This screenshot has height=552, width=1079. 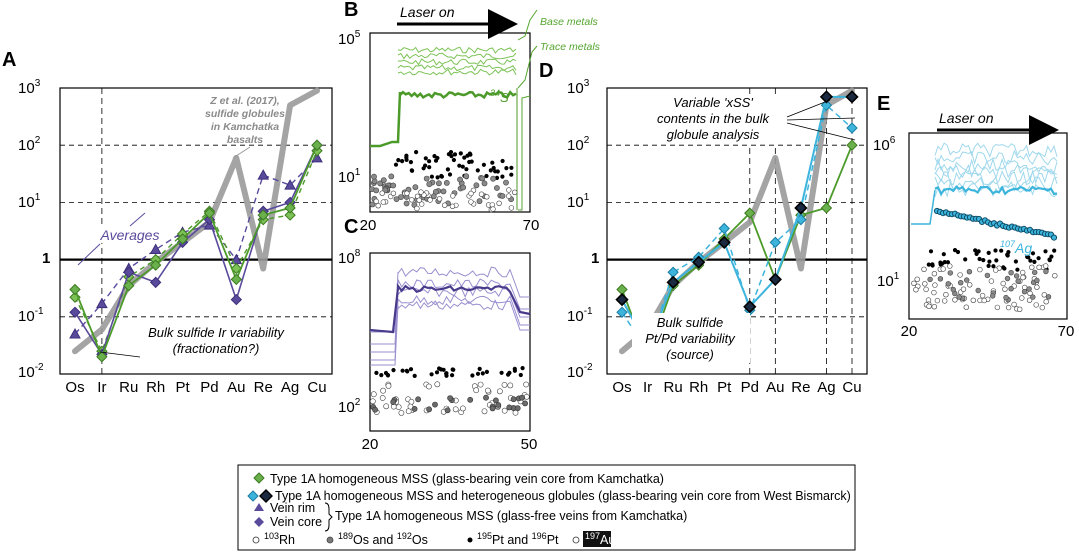 What do you see at coordinates (209, 387) in the screenshot?
I see `x-tick-pd: Pd` at bounding box center [209, 387].